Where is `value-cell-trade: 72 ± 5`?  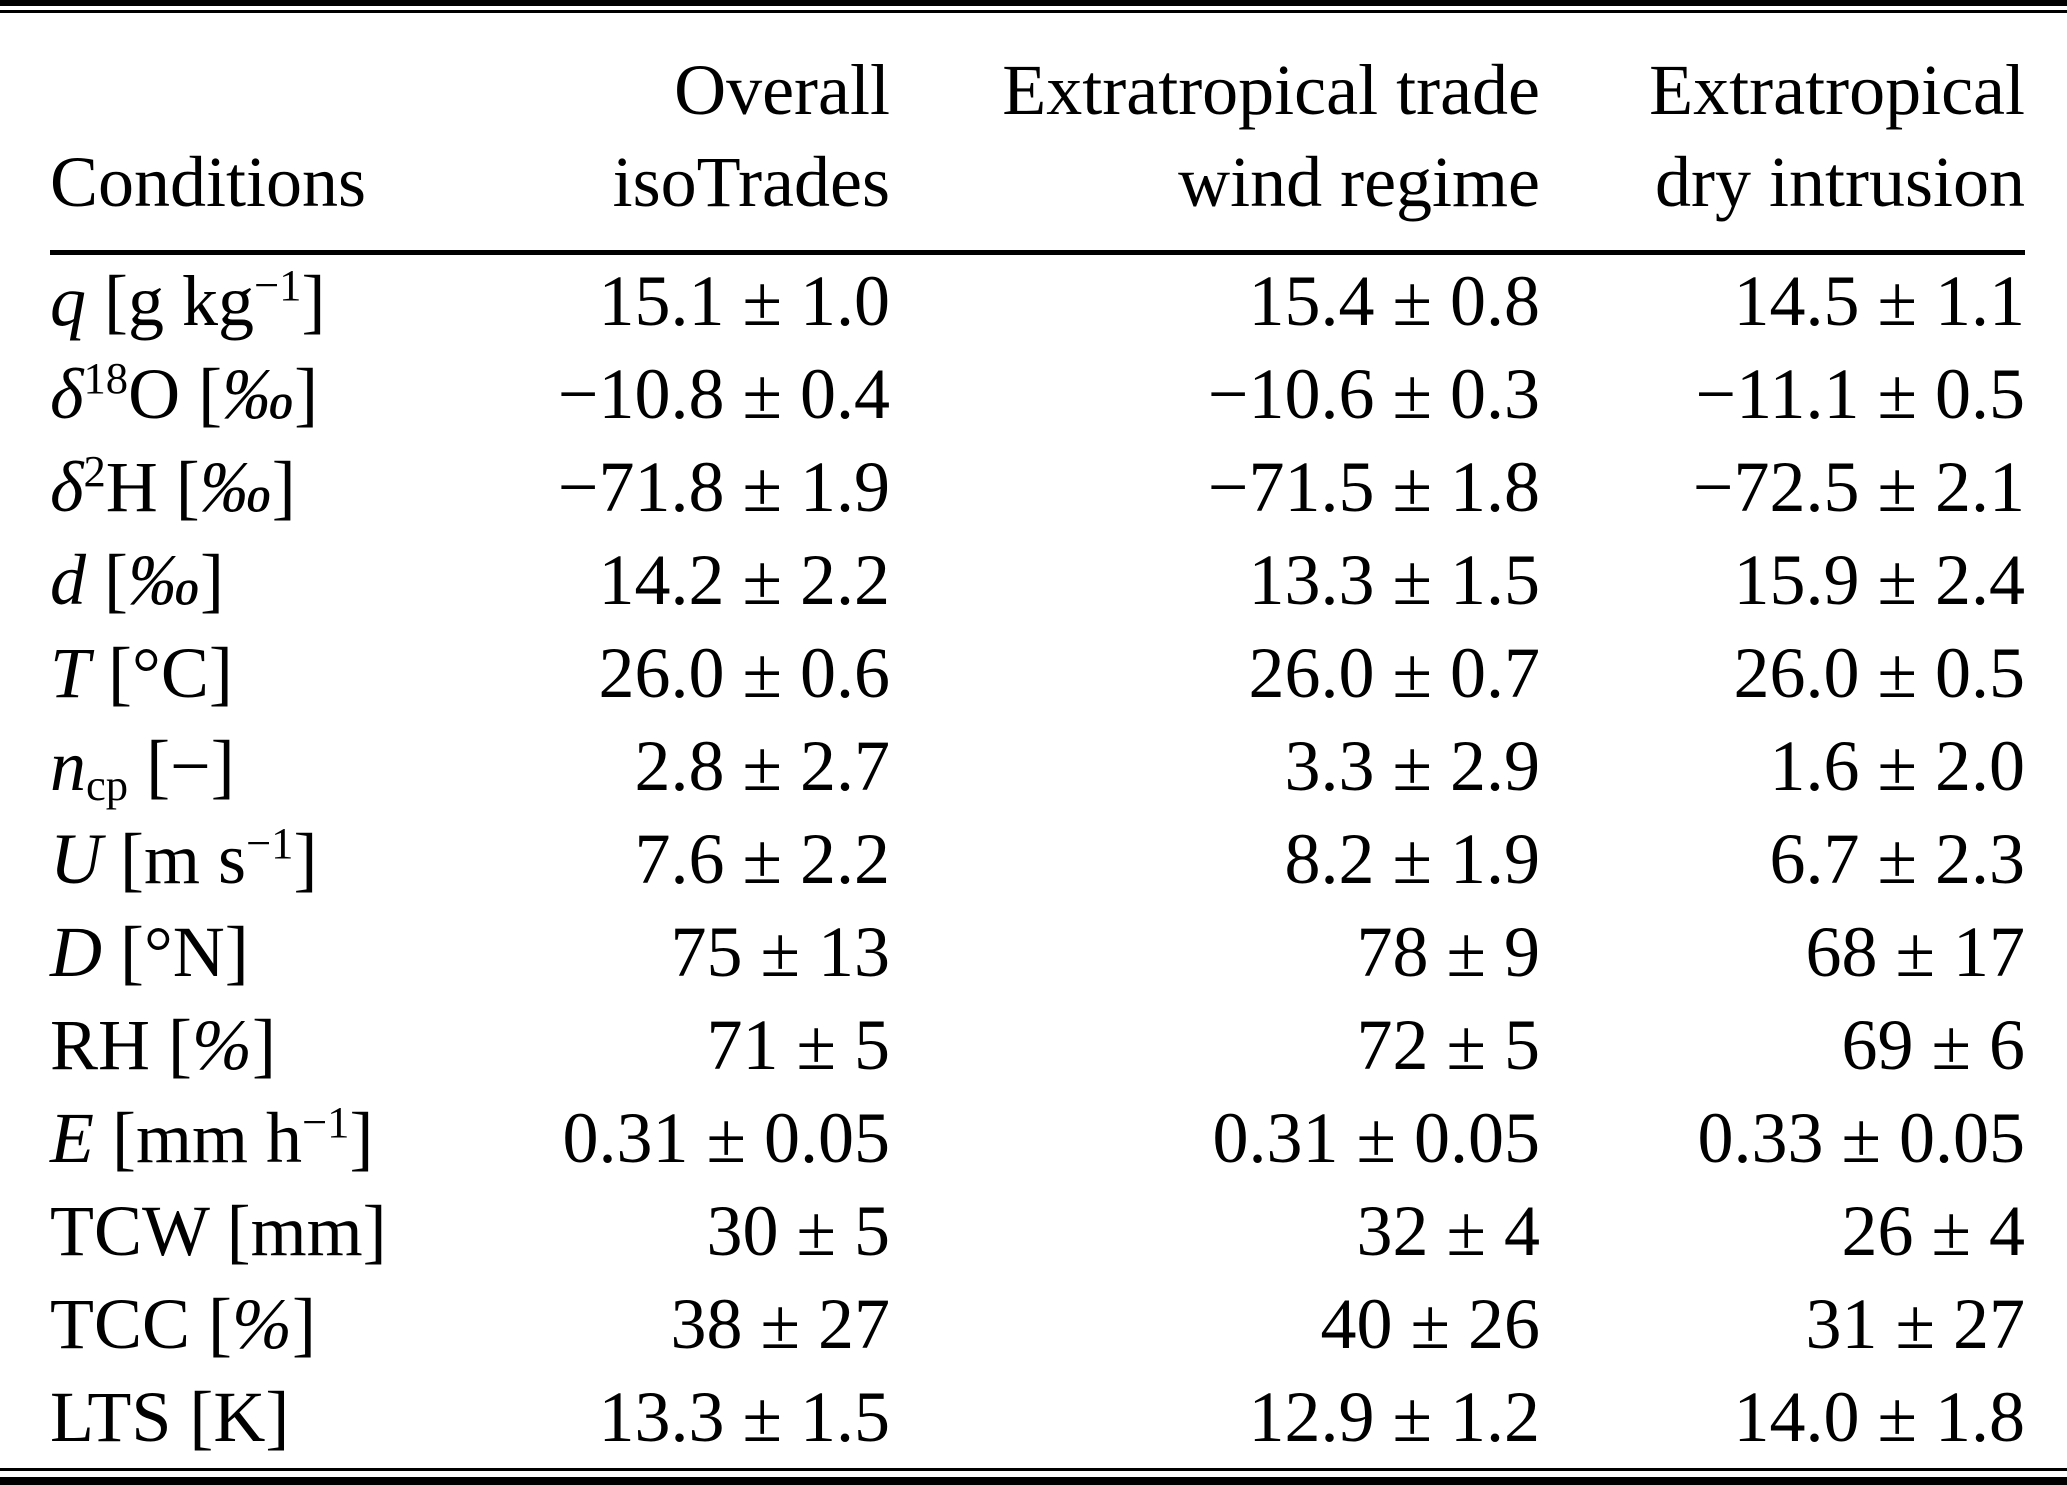 value-cell-trade: 72 ± 5 is located at coordinates (1448, 1045).